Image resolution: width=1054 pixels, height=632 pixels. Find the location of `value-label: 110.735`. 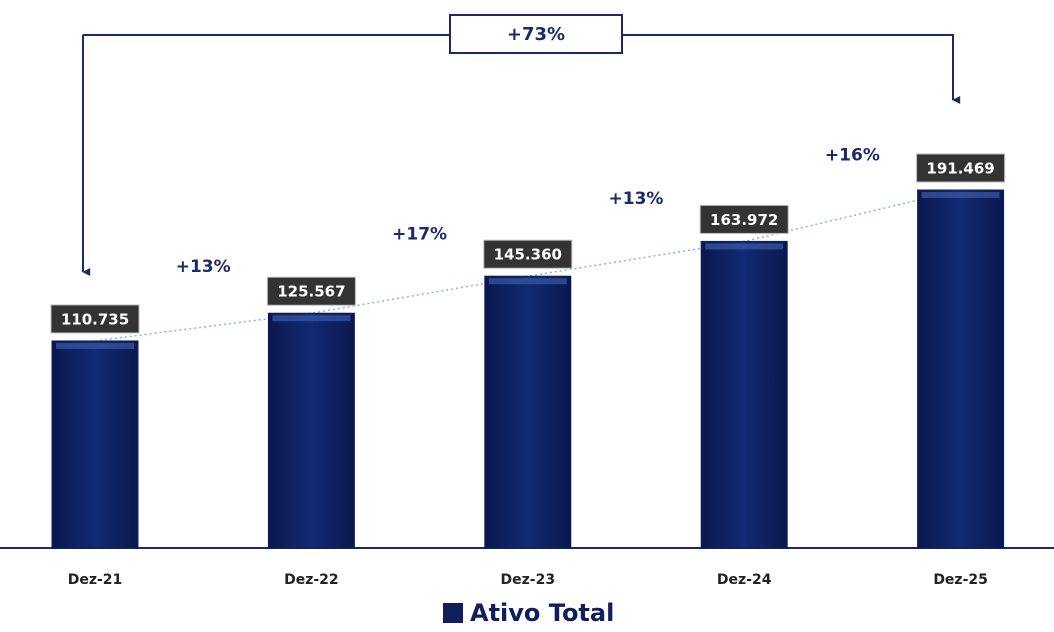

value-label: 110.735 is located at coordinates (95, 319).